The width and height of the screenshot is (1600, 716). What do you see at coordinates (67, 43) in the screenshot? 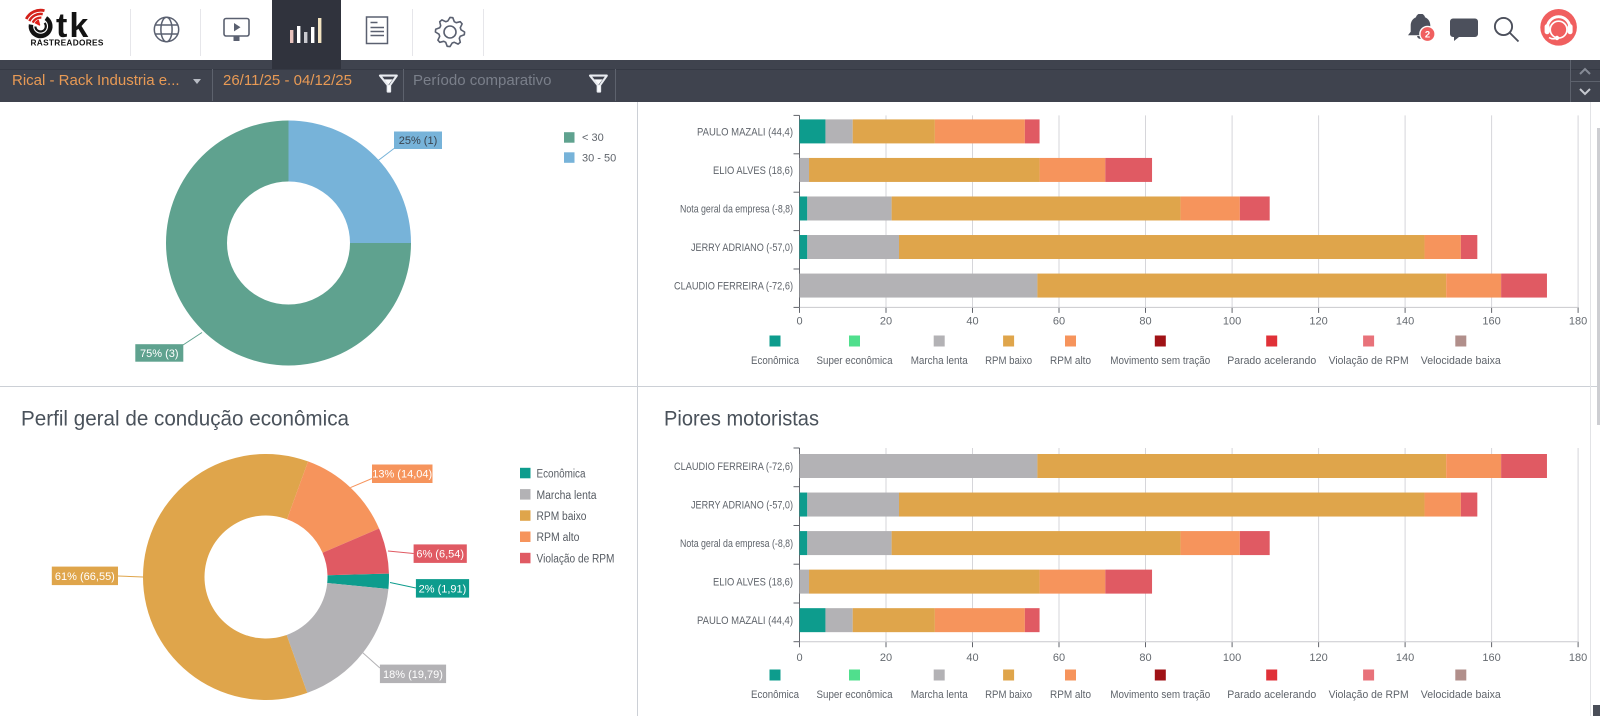
I see `svg-text: RASTREADORES` at bounding box center [67, 43].